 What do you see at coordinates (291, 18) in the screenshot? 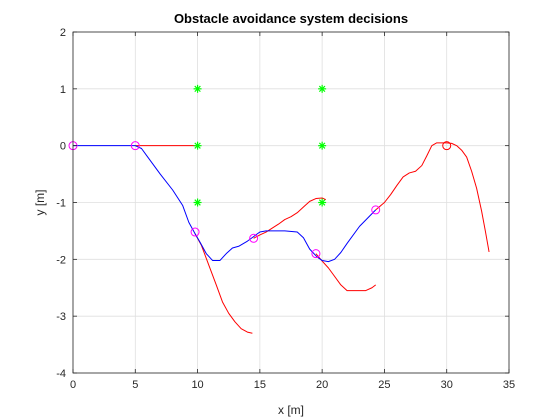
I see `chart-title: Obstacle avoidance system decisions` at bounding box center [291, 18].